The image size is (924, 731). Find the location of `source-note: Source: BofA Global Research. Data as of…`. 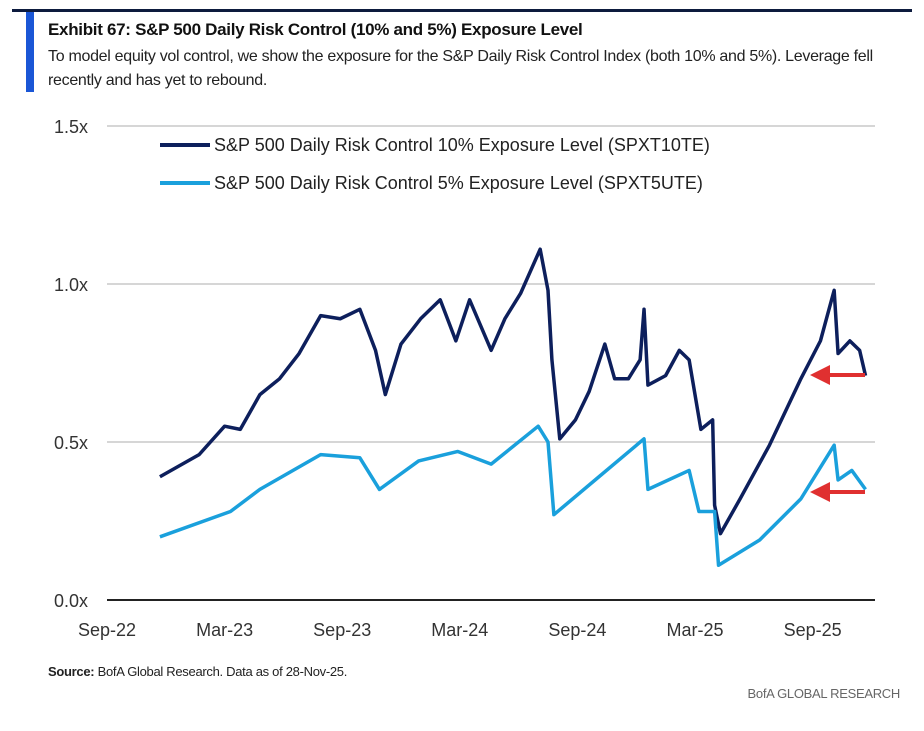

source-note: Source: BofA Global Research. Data as of… is located at coordinates (197, 671).